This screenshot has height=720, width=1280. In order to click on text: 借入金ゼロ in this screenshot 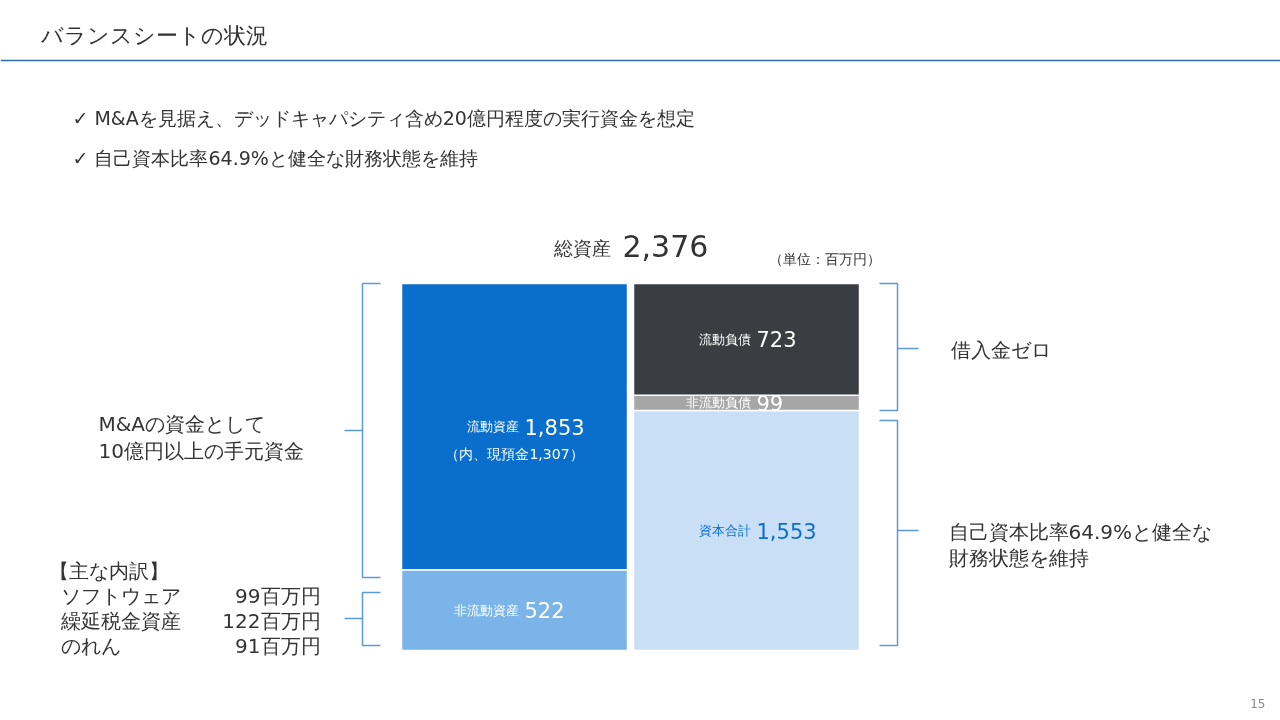, I will do `click(1000, 349)`.